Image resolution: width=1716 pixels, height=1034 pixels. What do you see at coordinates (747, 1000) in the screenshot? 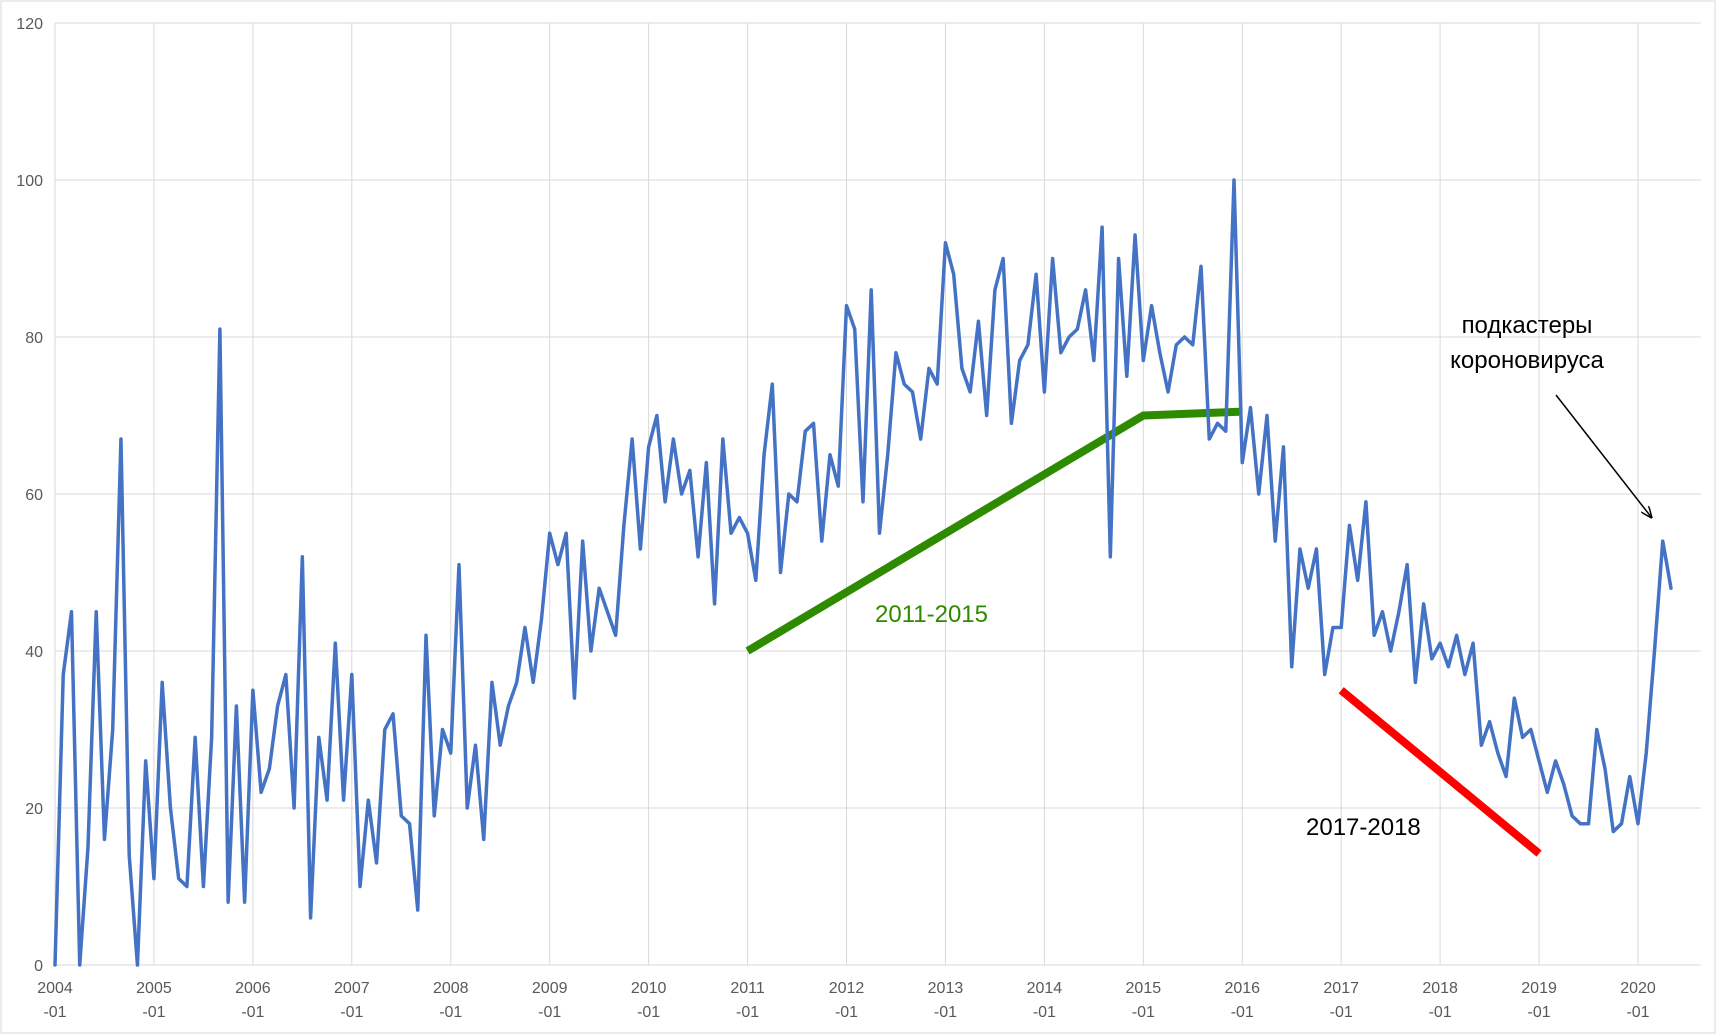
I see `x-tick-label: 2011 -01` at bounding box center [747, 1000].